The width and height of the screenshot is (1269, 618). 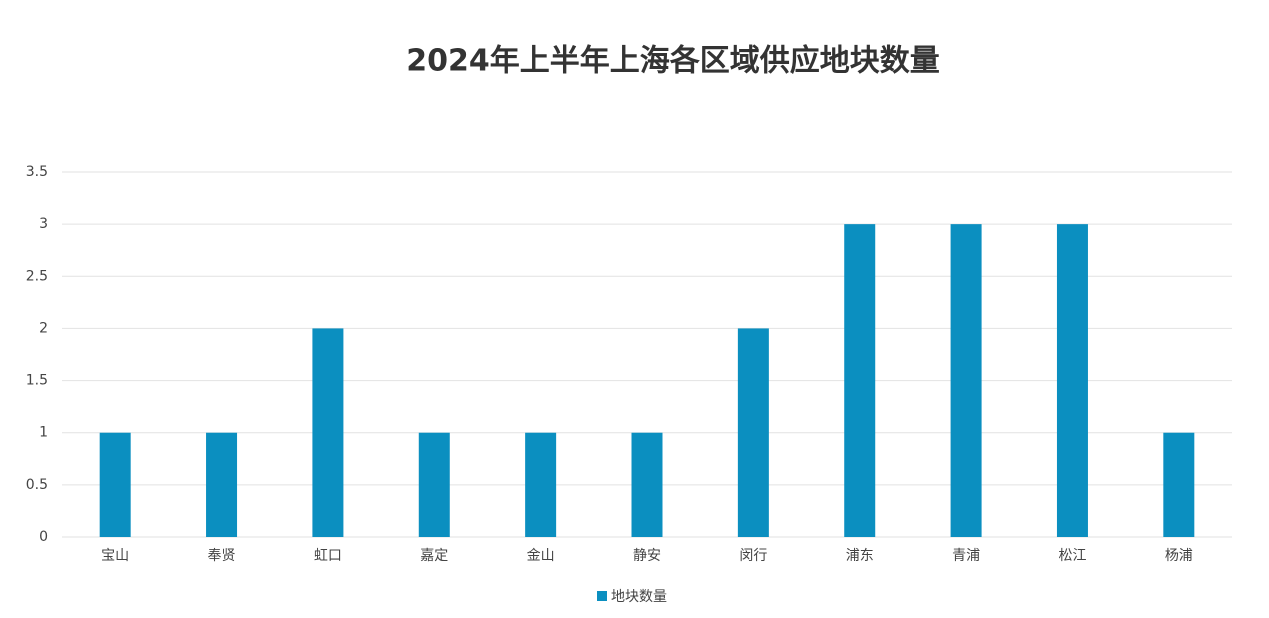 What do you see at coordinates (115, 556) in the screenshot?
I see `x-tick-label: 宝山` at bounding box center [115, 556].